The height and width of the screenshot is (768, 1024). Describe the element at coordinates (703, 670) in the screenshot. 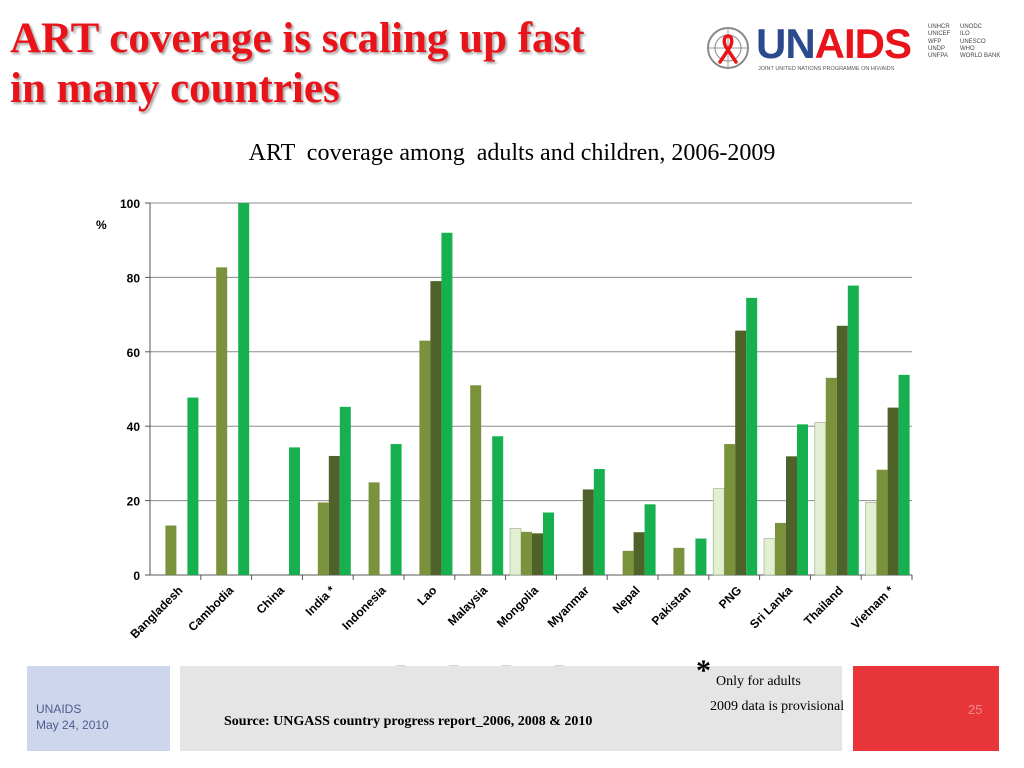

I see `asterisk-marker: *` at that location.